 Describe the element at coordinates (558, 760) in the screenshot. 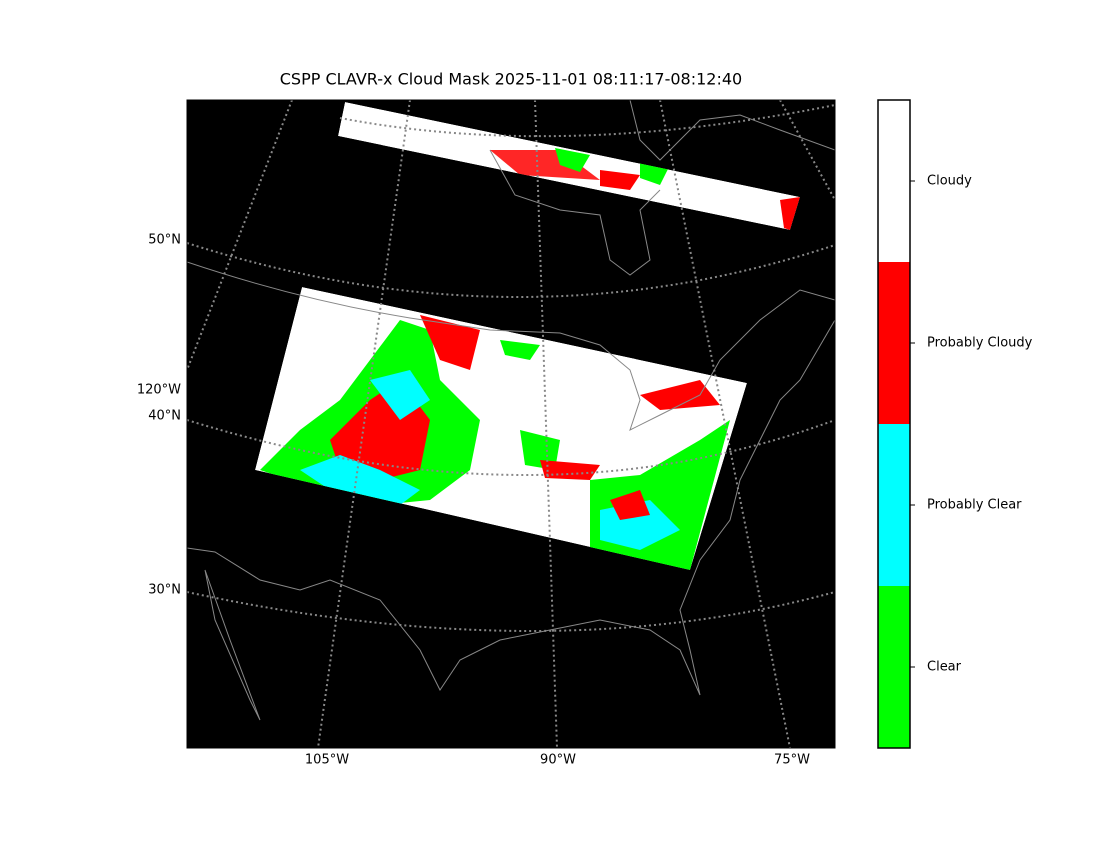

I see `lon-label: 90°W` at that location.